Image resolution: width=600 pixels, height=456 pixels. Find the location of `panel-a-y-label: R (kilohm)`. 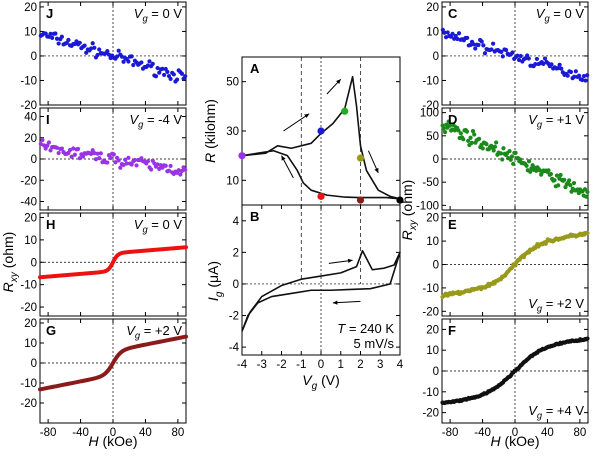

panel-a-y-label: R (kilohm) is located at coordinates (210, 131).